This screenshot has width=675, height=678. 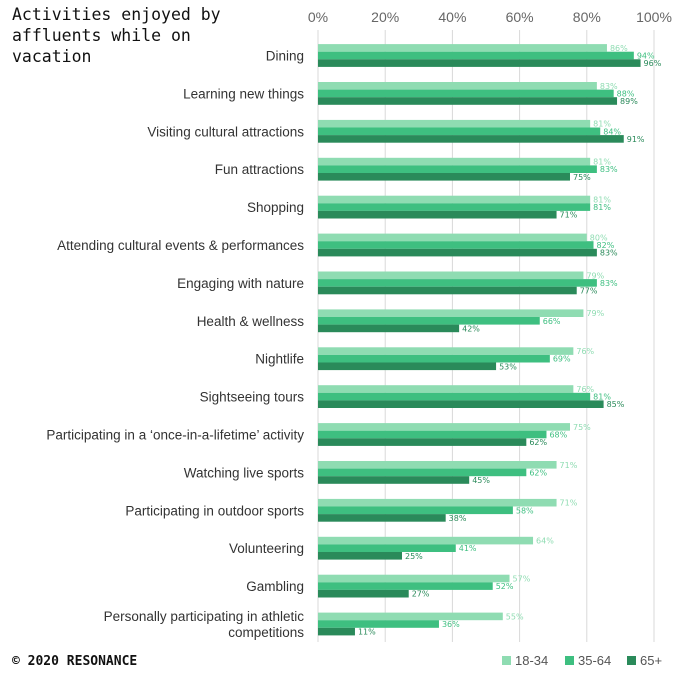 What do you see at coordinates (606, 245) in the screenshot?
I see `data-label: 82%` at bounding box center [606, 245].